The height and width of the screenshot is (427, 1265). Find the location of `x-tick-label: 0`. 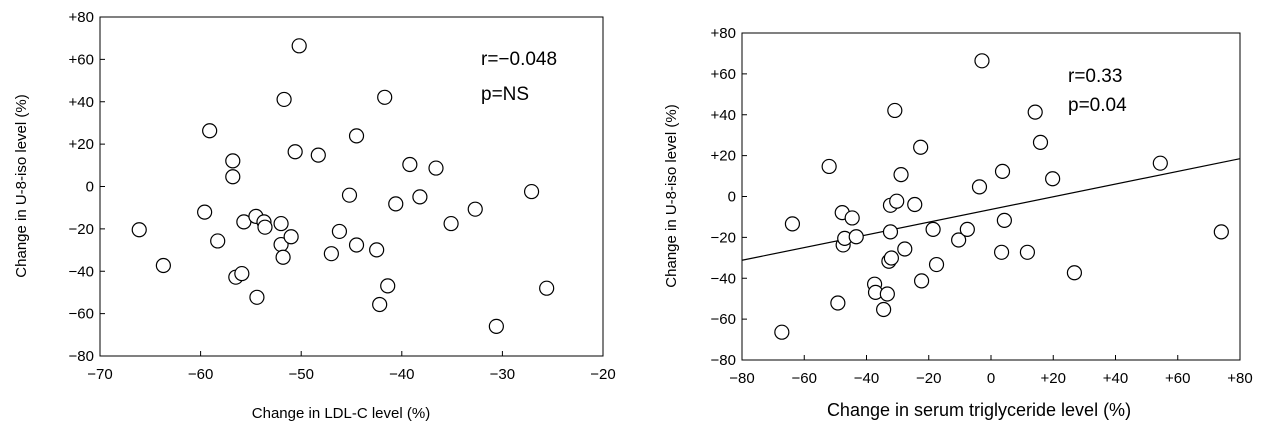

x-tick-label: 0 is located at coordinates (991, 378).